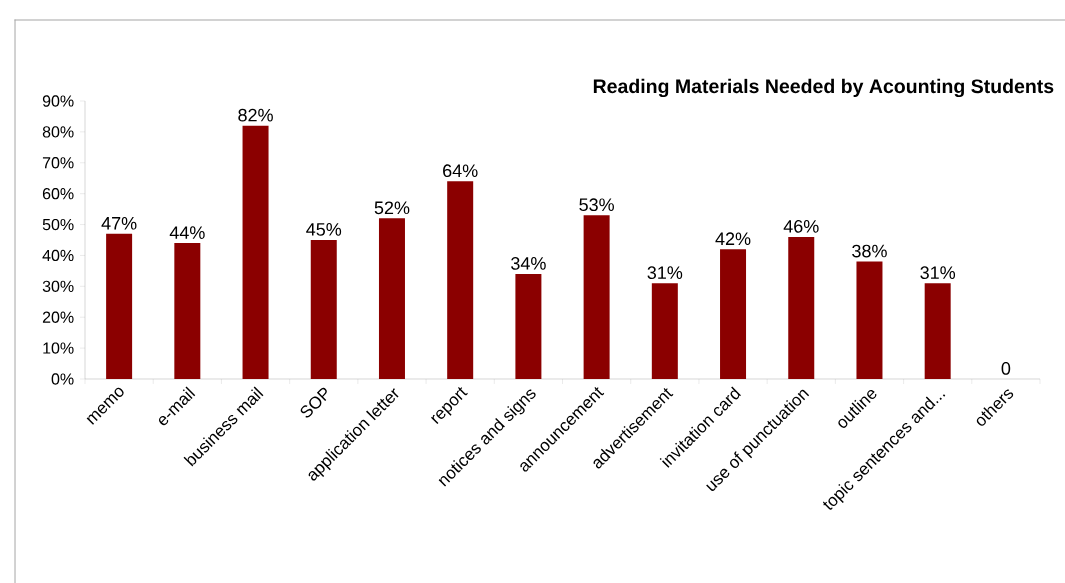 Image resolution: width=1065 pixels, height=583 pixels. Describe the element at coordinates (62, 379) in the screenshot. I see `y-tick-label: 0%` at that location.